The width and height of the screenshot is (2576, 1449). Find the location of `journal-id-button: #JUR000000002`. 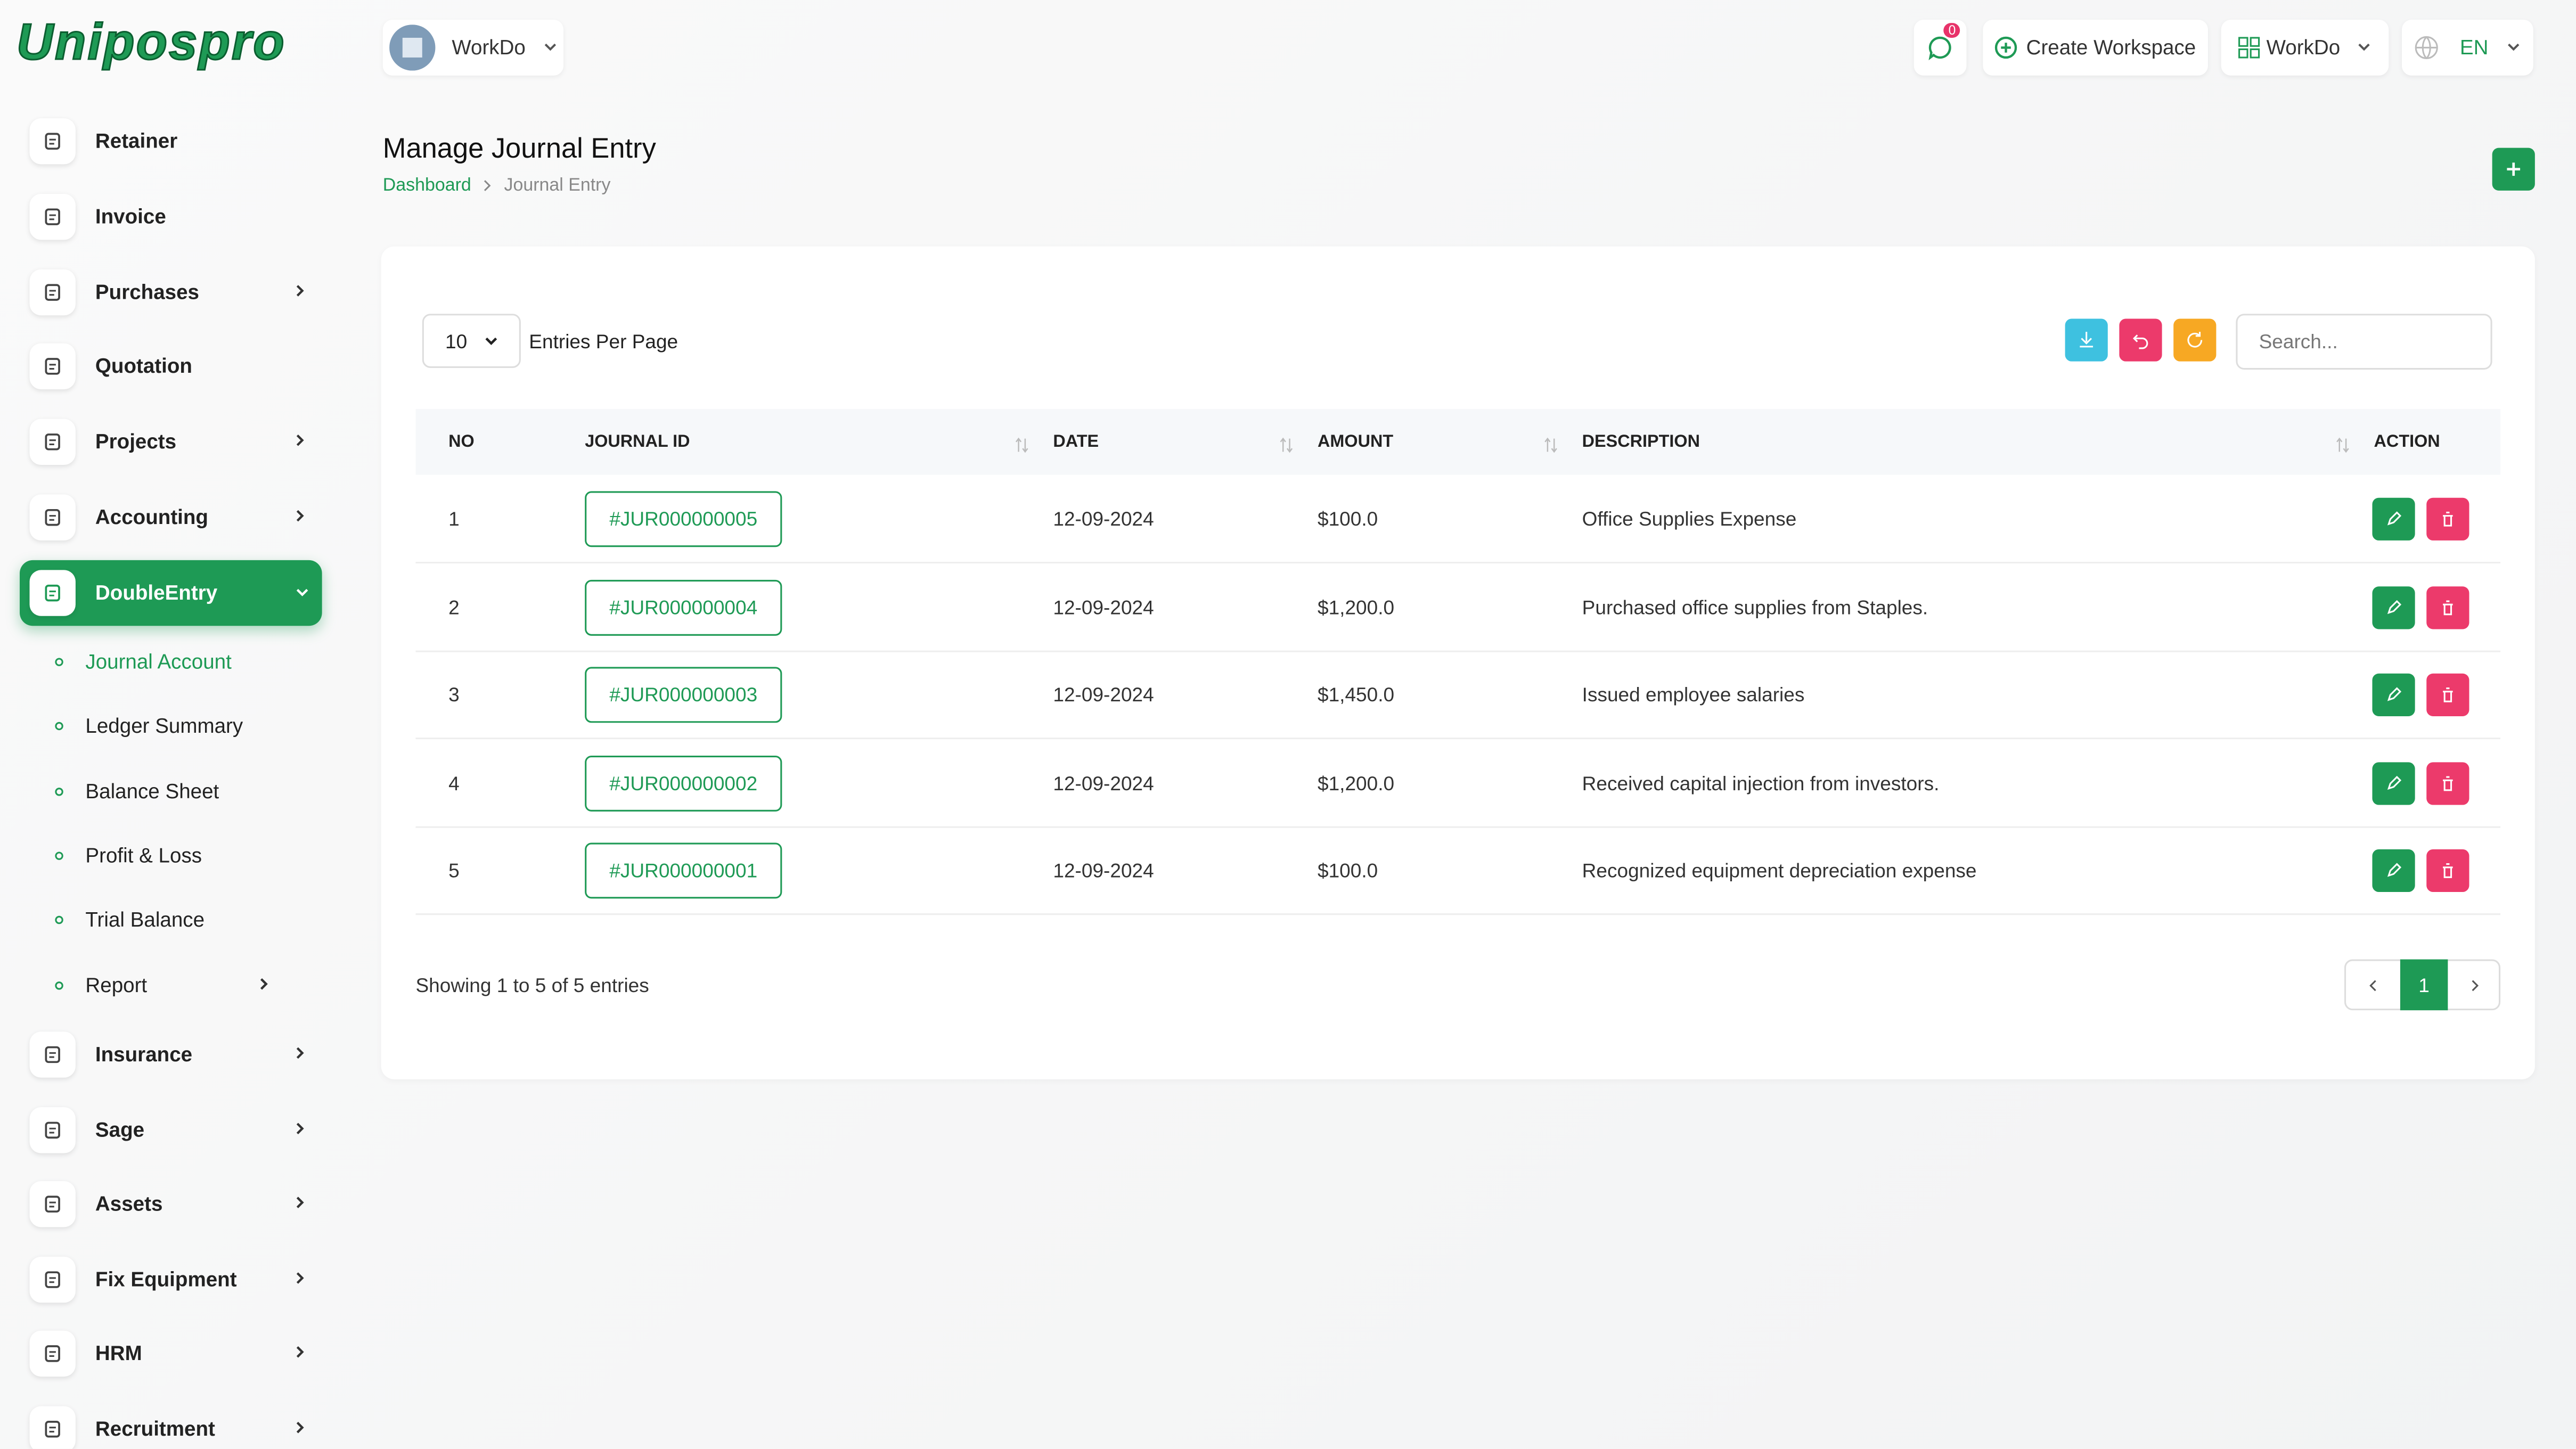

journal-id-button: #JUR000000002 is located at coordinates (683, 783).